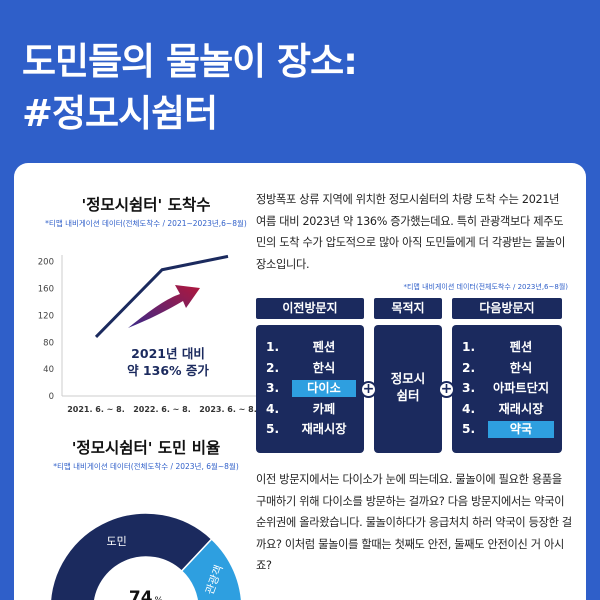 Image resolution: width=600 pixels, height=600 pixels. What do you see at coordinates (48, 343) in the screenshot?
I see `y-tick-label: 80` at bounding box center [48, 343].